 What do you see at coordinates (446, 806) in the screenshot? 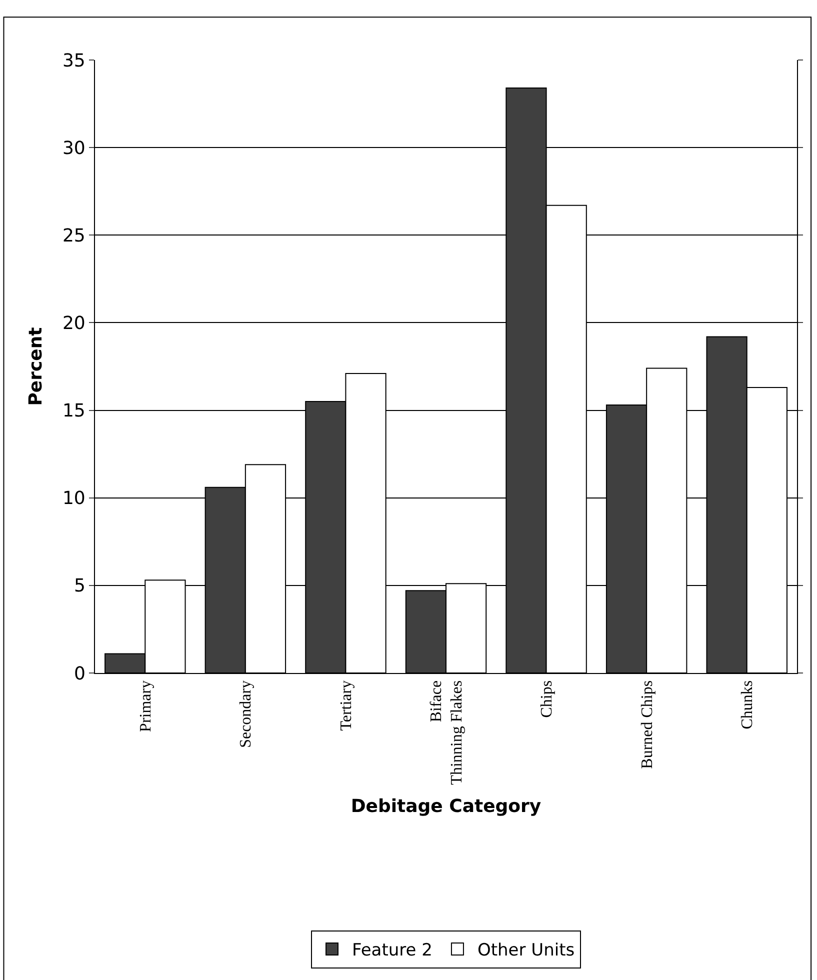
I see `x-axis-title: Debitage Category` at bounding box center [446, 806].